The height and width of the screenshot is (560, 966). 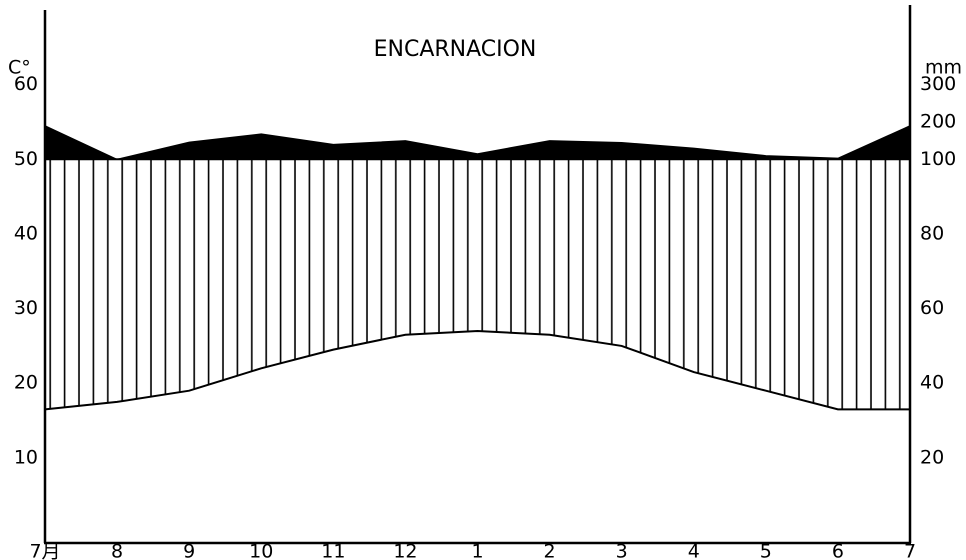 What do you see at coordinates (932, 383) in the screenshot?
I see `y2-tick-label: 40` at bounding box center [932, 383].